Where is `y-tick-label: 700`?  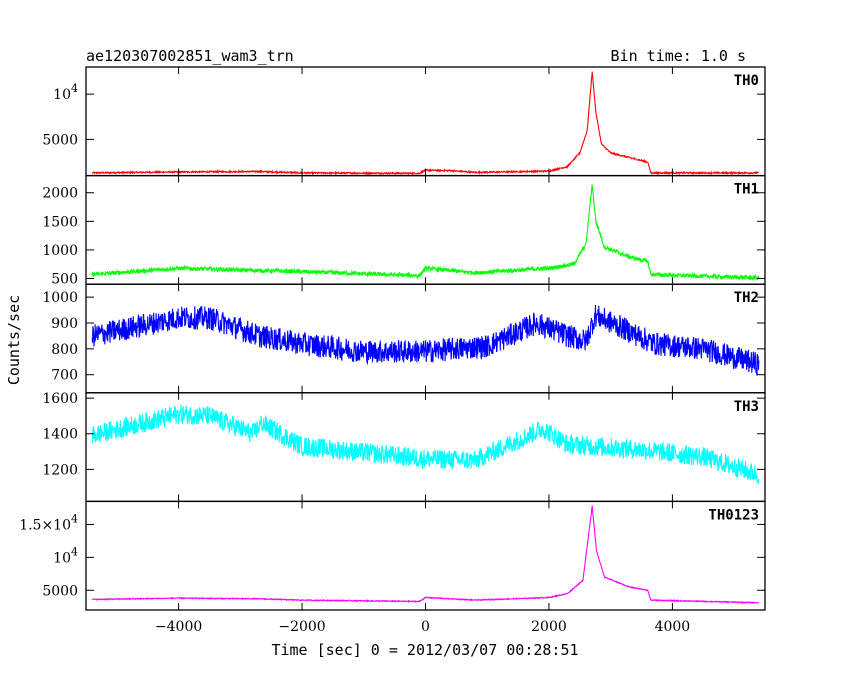
y-tick-label: 700 is located at coordinates (64, 376).